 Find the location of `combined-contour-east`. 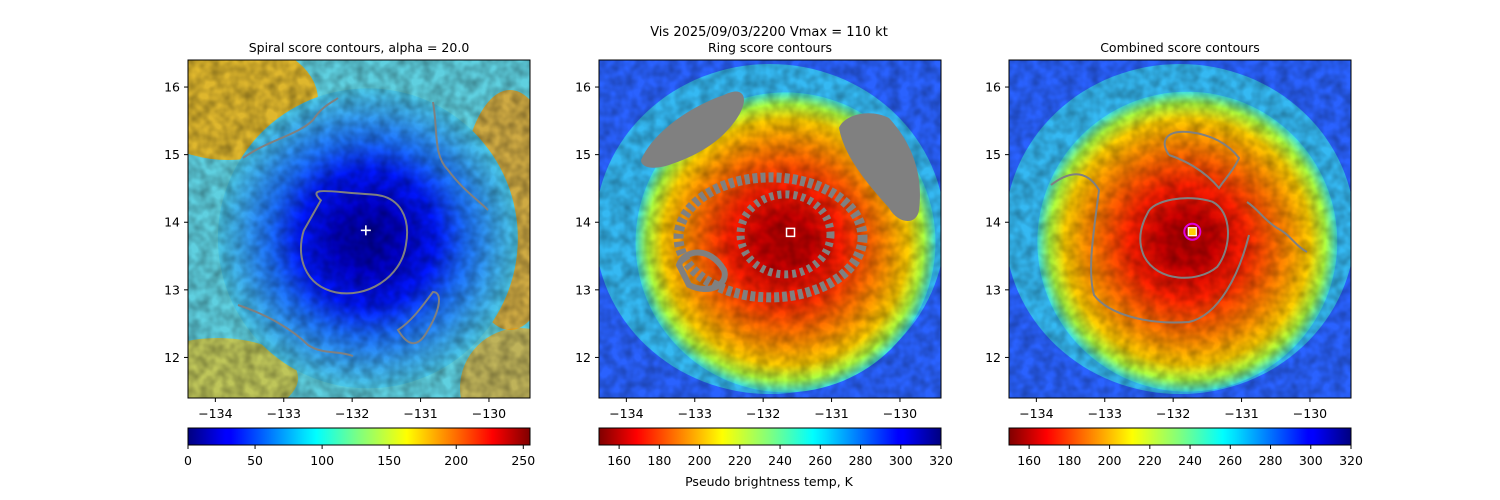

combined-contour-east is located at coordinates (1277, 227).